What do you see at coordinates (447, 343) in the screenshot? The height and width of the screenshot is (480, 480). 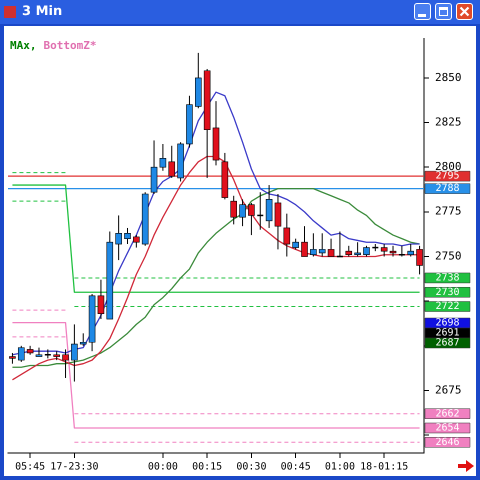 I see `text: 2687` at bounding box center [447, 343].